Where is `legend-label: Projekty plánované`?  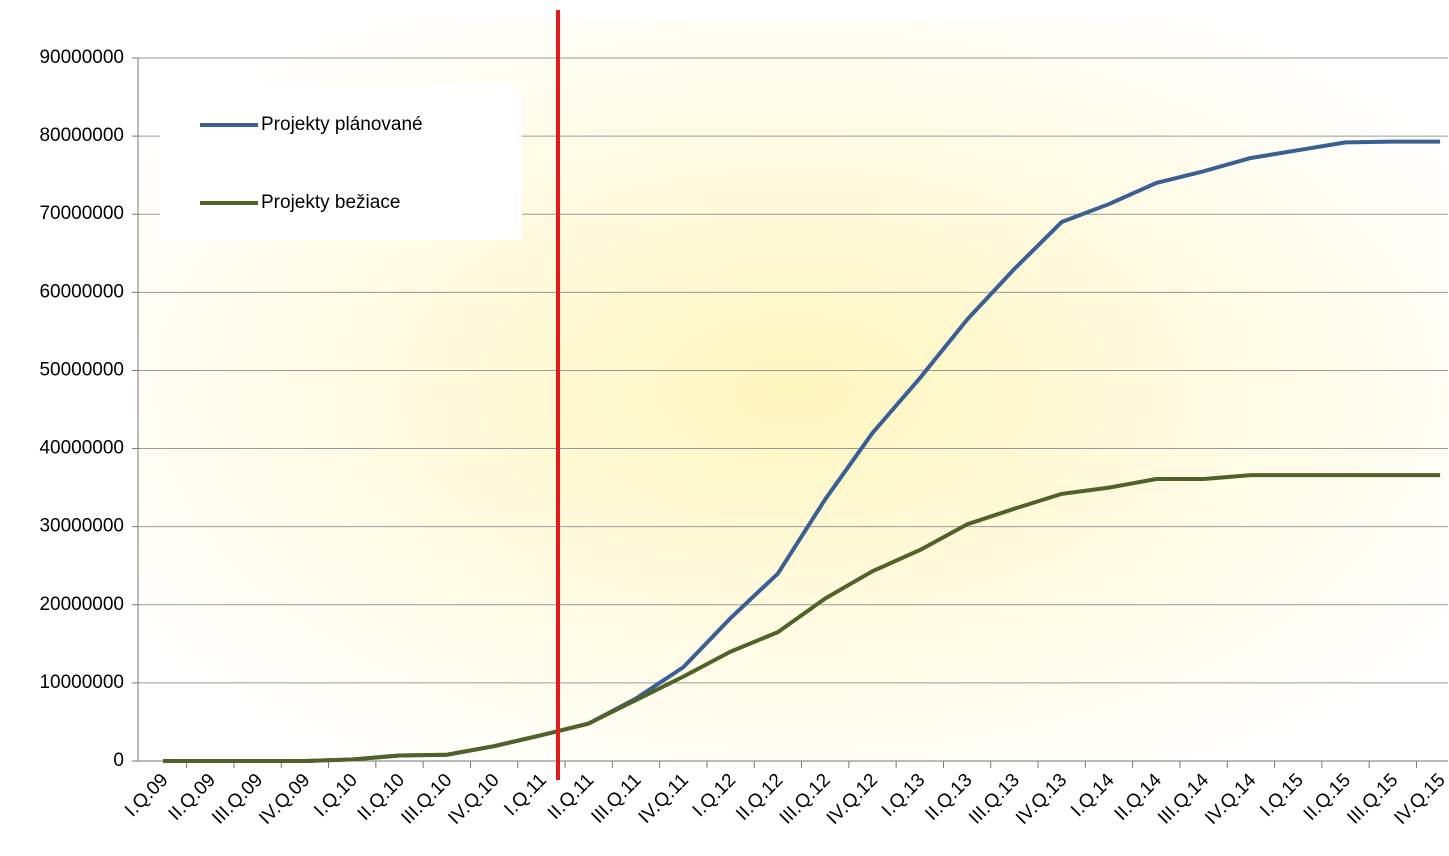 legend-label: Projekty plánované is located at coordinates (342, 124).